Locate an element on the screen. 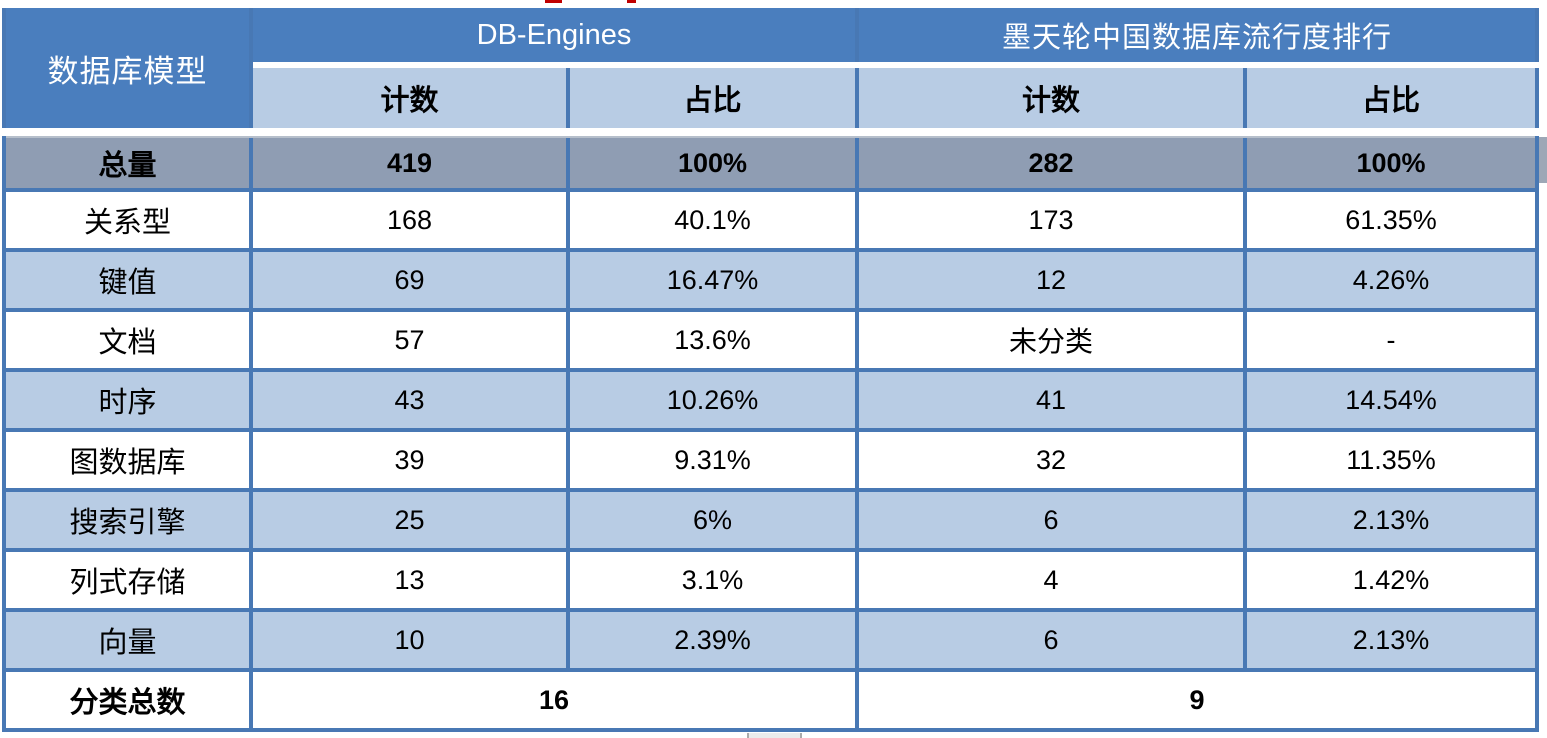  mo-share-cell: 4.26% is located at coordinates (1391, 279).